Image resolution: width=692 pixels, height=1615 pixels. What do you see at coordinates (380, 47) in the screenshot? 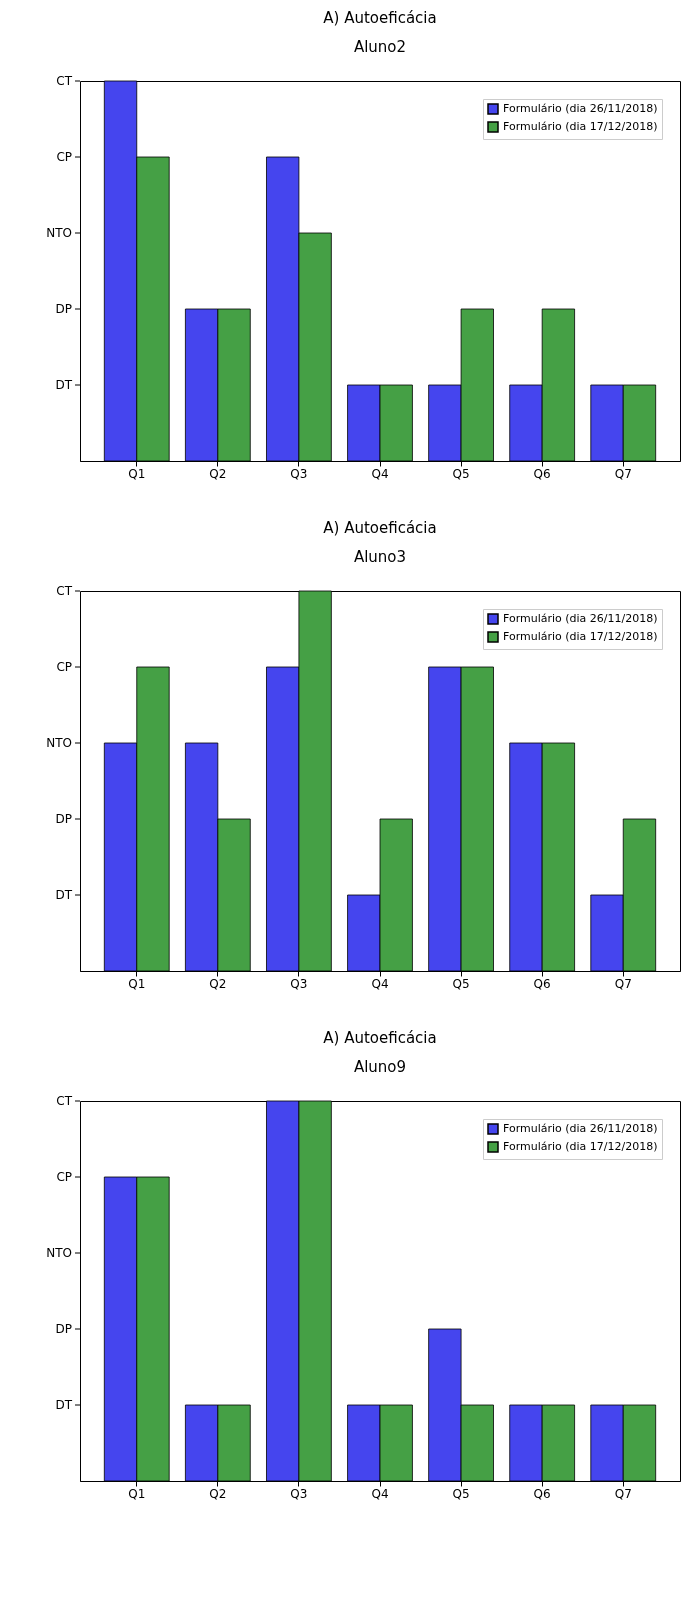
I see `chart-subtitle: Aluno2` at bounding box center [380, 47].